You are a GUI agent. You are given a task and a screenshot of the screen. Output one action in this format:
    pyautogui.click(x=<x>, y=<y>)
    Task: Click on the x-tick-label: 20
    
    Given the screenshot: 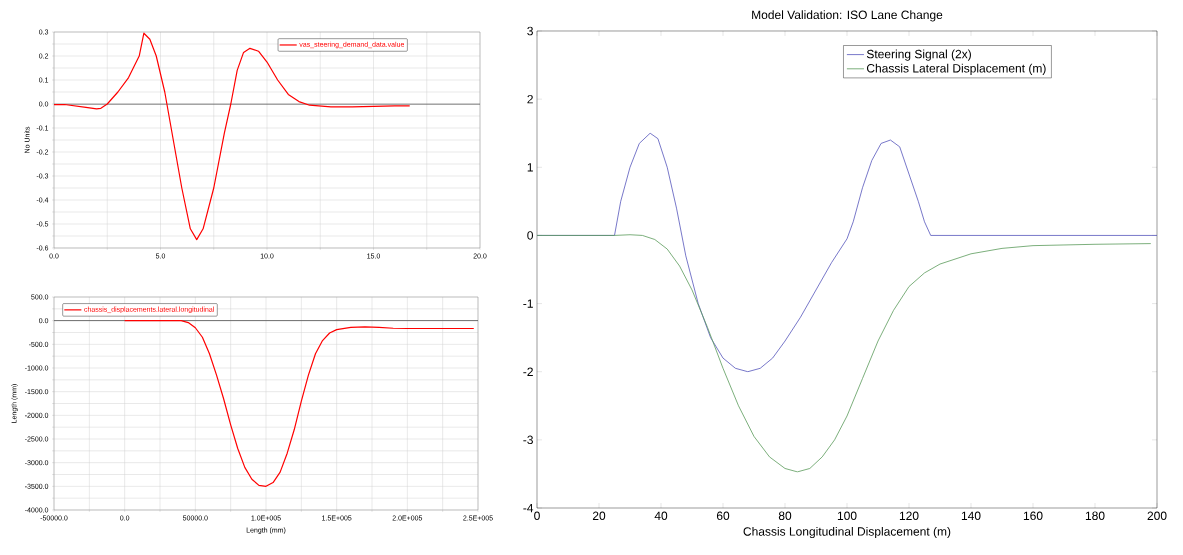 What is the action you would take?
    pyautogui.click(x=599, y=516)
    